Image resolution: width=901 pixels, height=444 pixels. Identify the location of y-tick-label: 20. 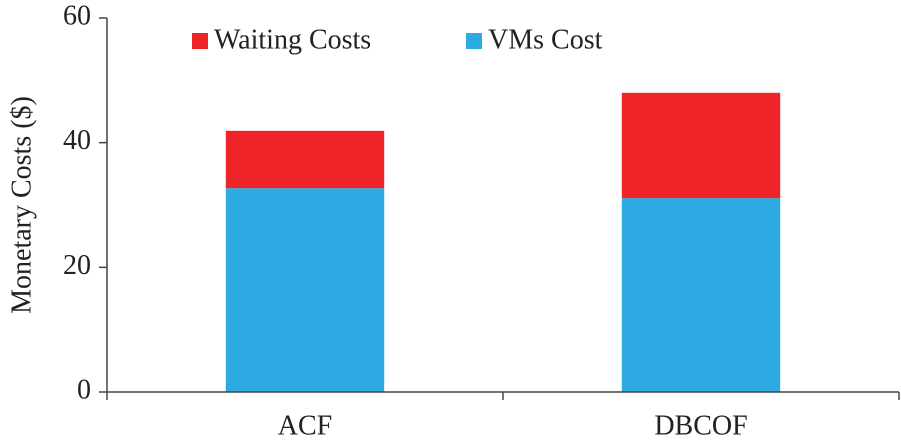
(77, 265).